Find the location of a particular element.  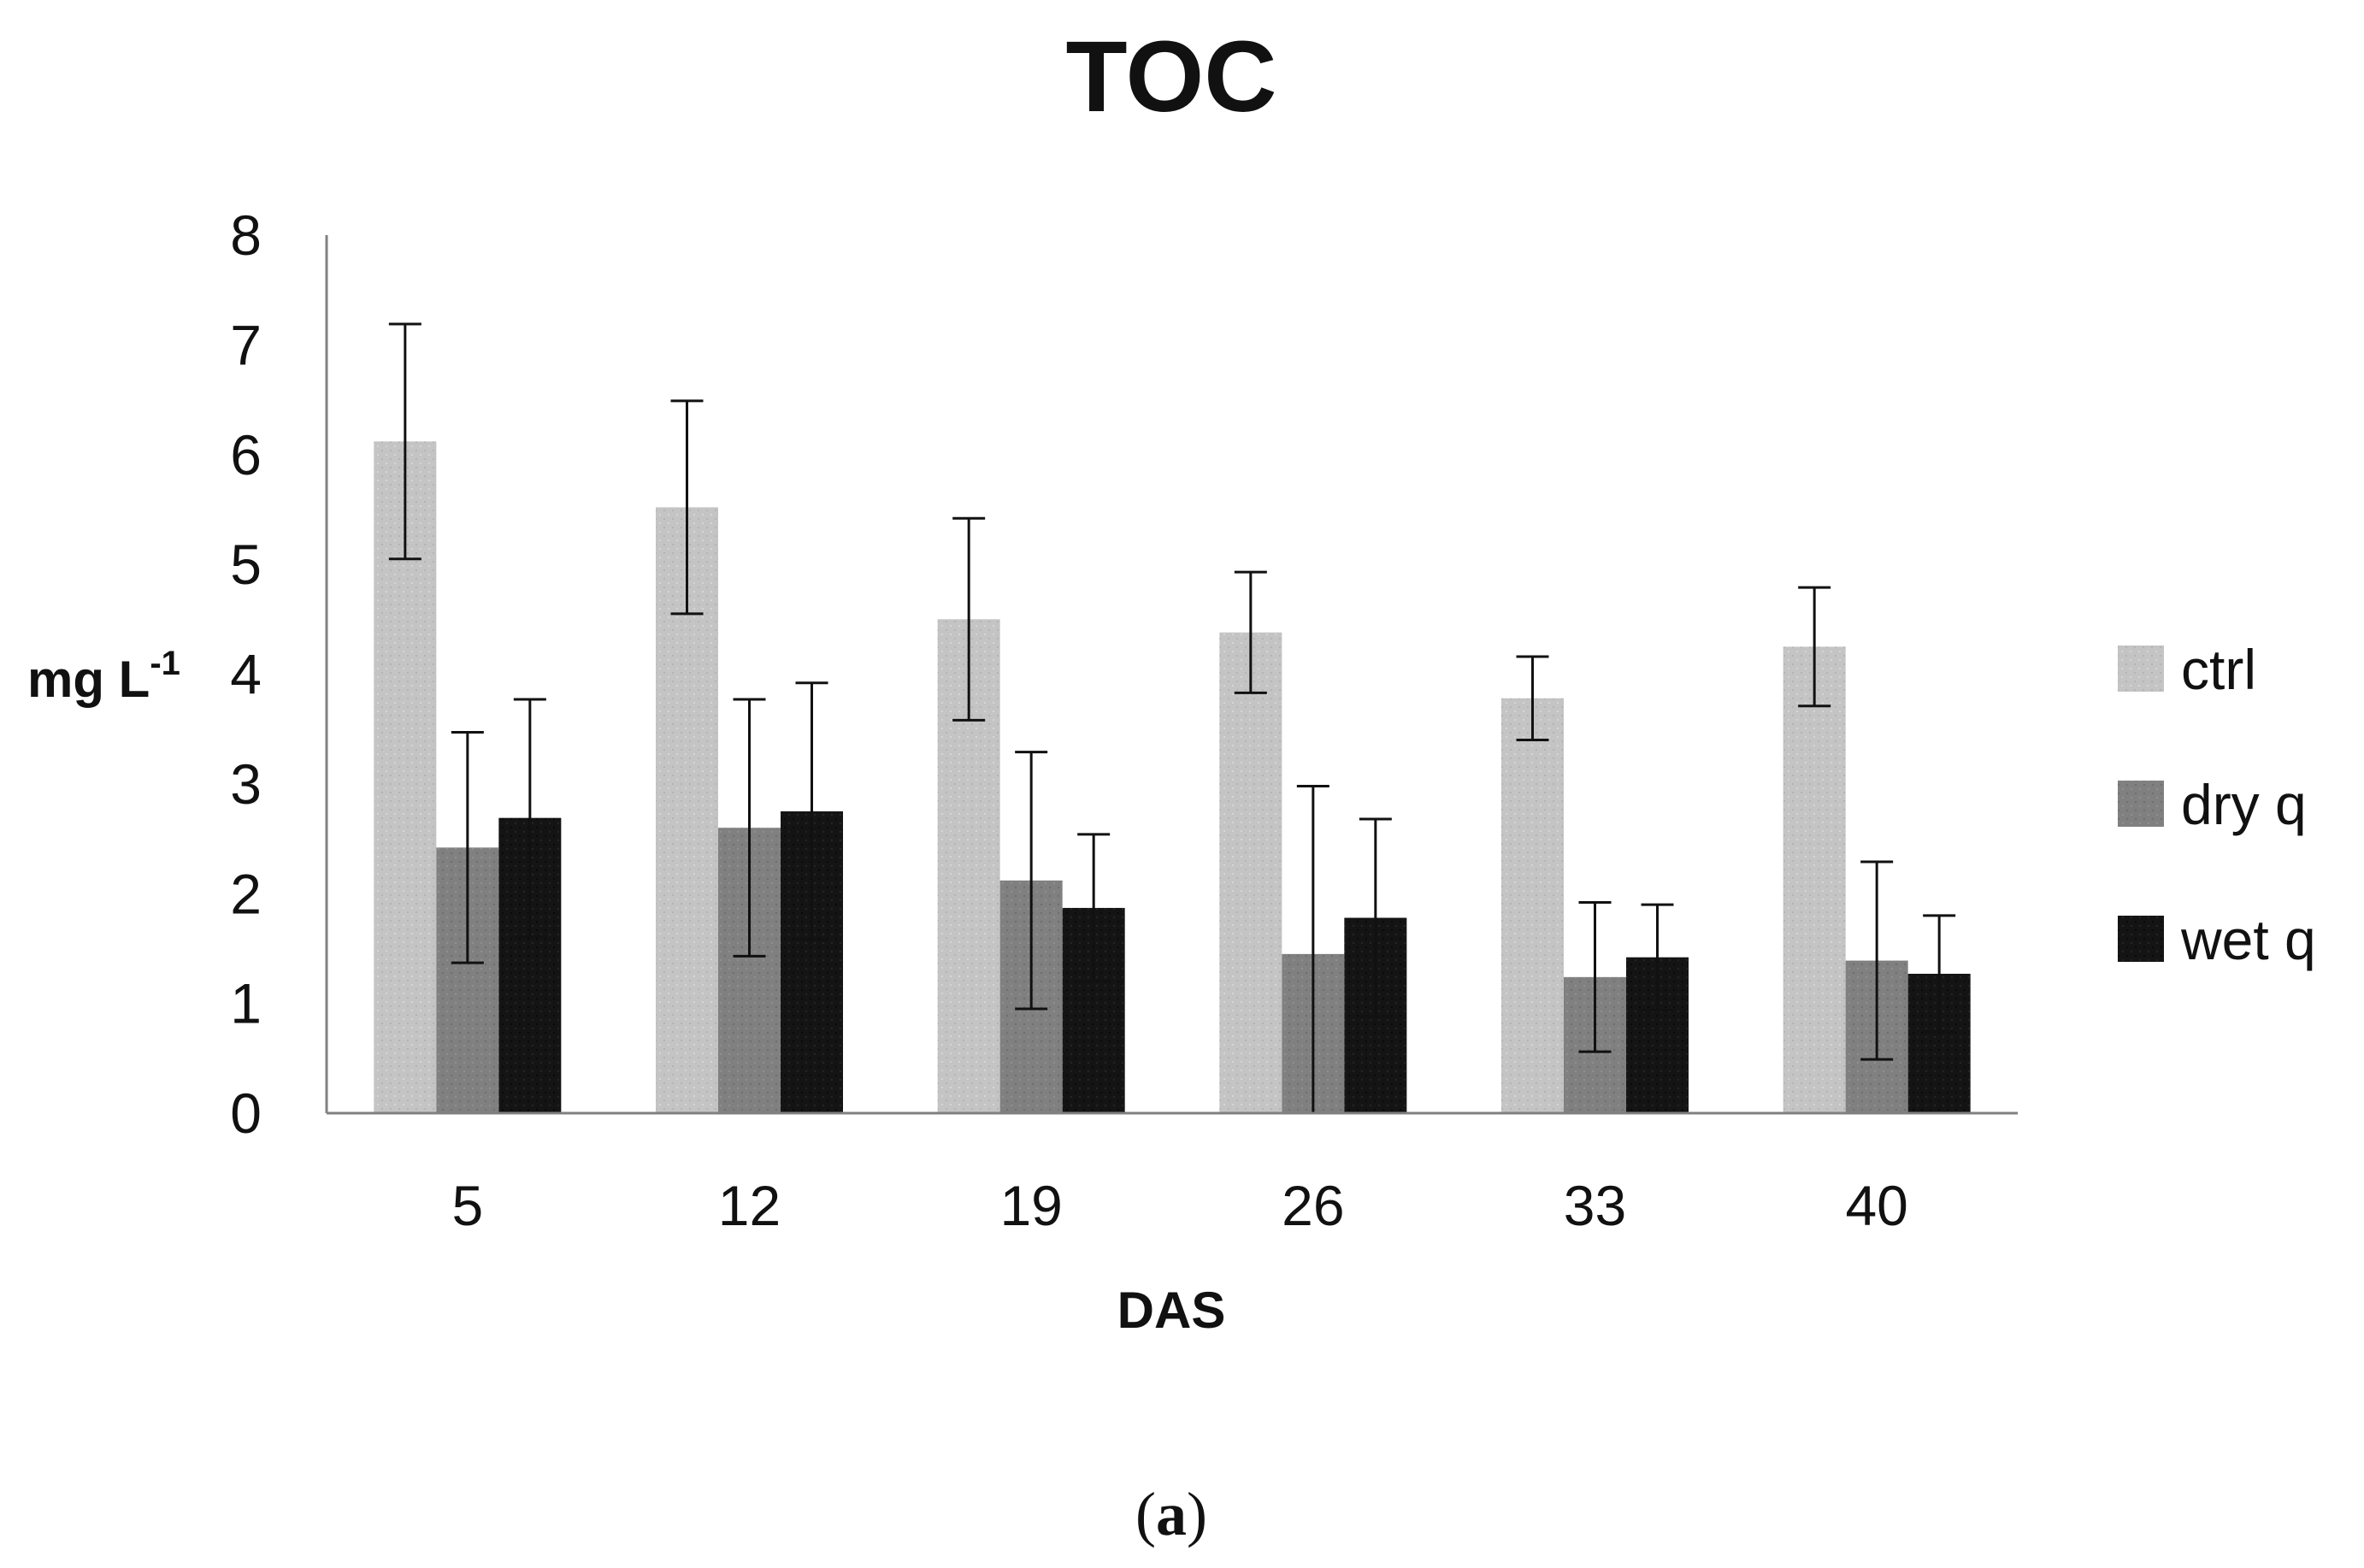

y-tick-label: 4 is located at coordinates (246, 674).